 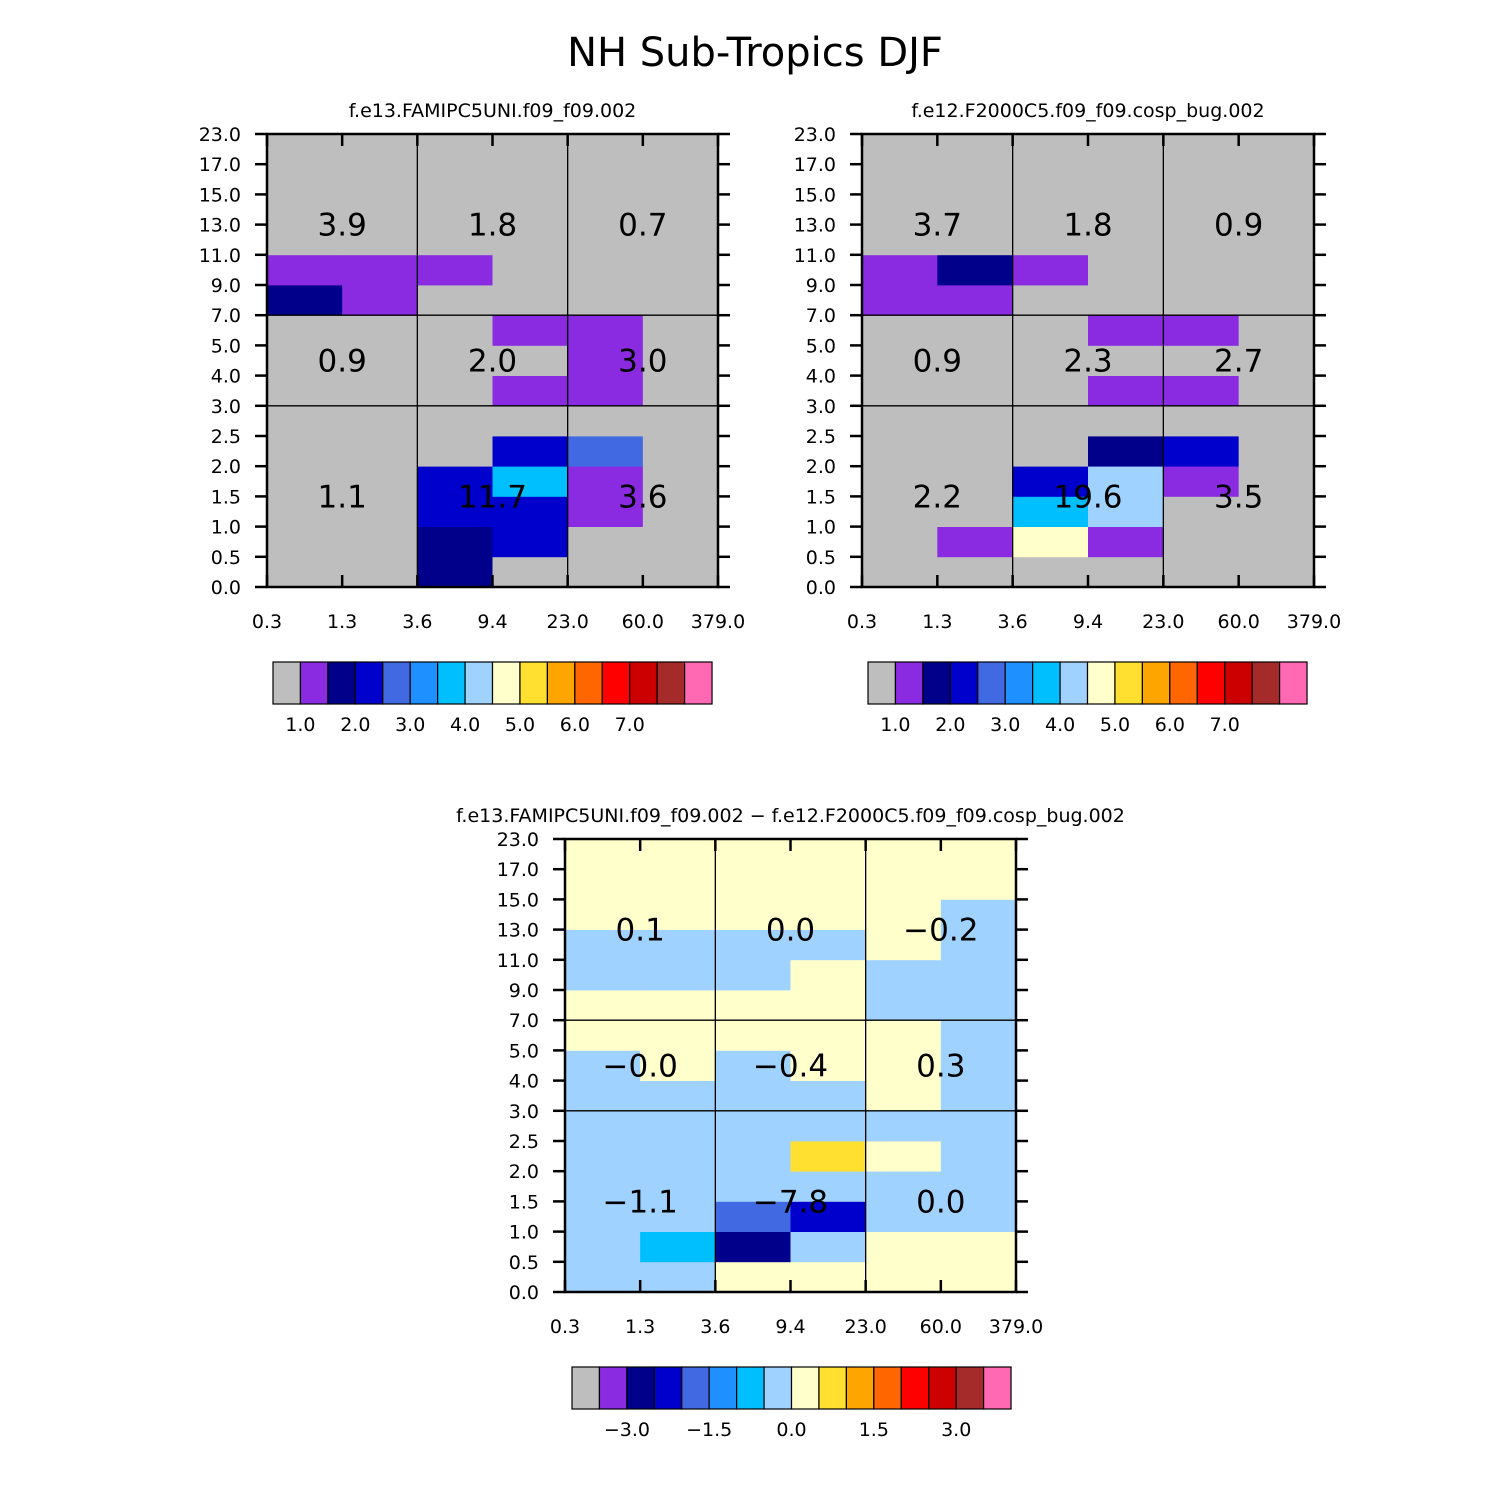 What do you see at coordinates (220, 195) in the screenshot?
I see `y-tick-label: 15.0` at bounding box center [220, 195].